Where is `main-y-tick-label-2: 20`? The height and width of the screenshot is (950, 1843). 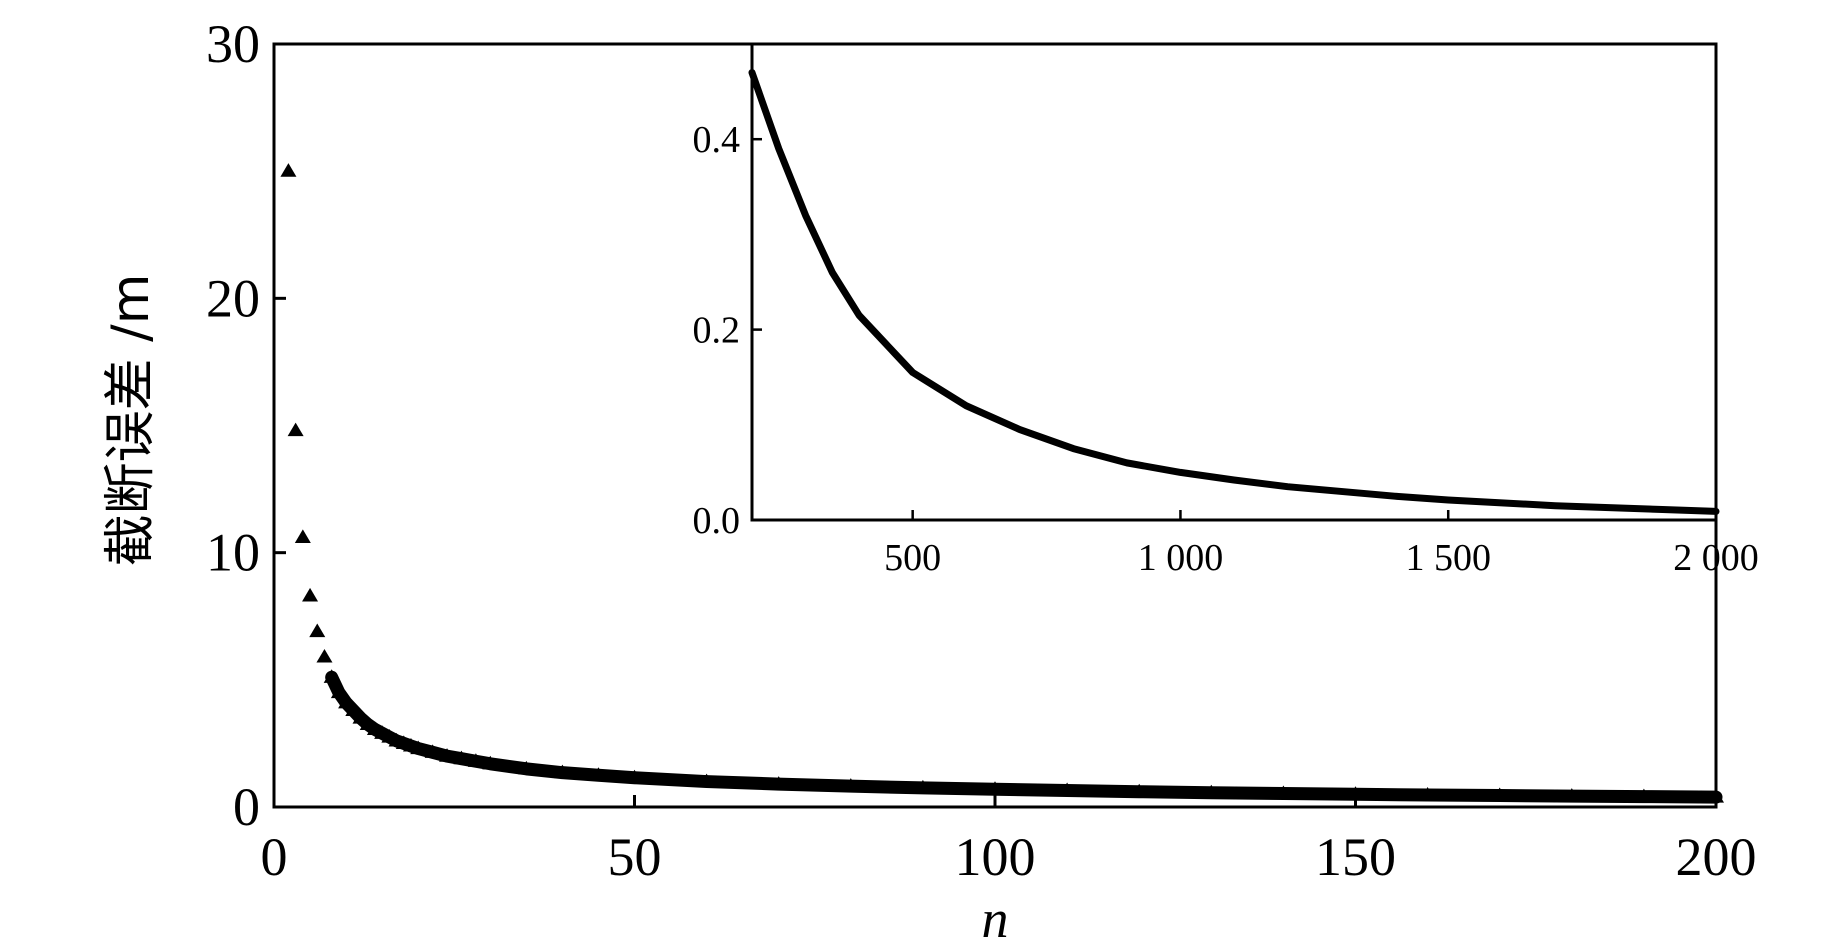 main-y-tick-label-2: 20 is located at coordinates (233, 298).